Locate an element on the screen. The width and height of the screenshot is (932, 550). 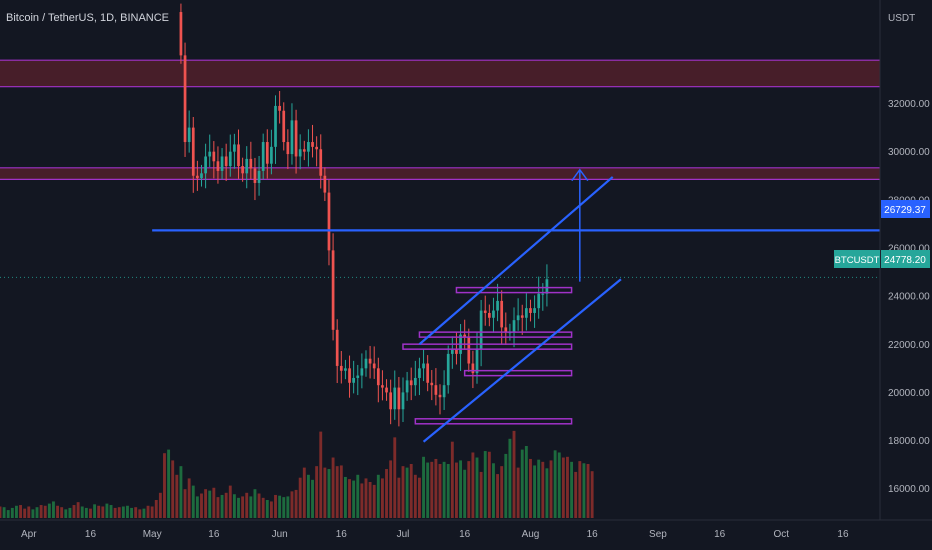
ticker-badge is located at coordinates (857, 259).